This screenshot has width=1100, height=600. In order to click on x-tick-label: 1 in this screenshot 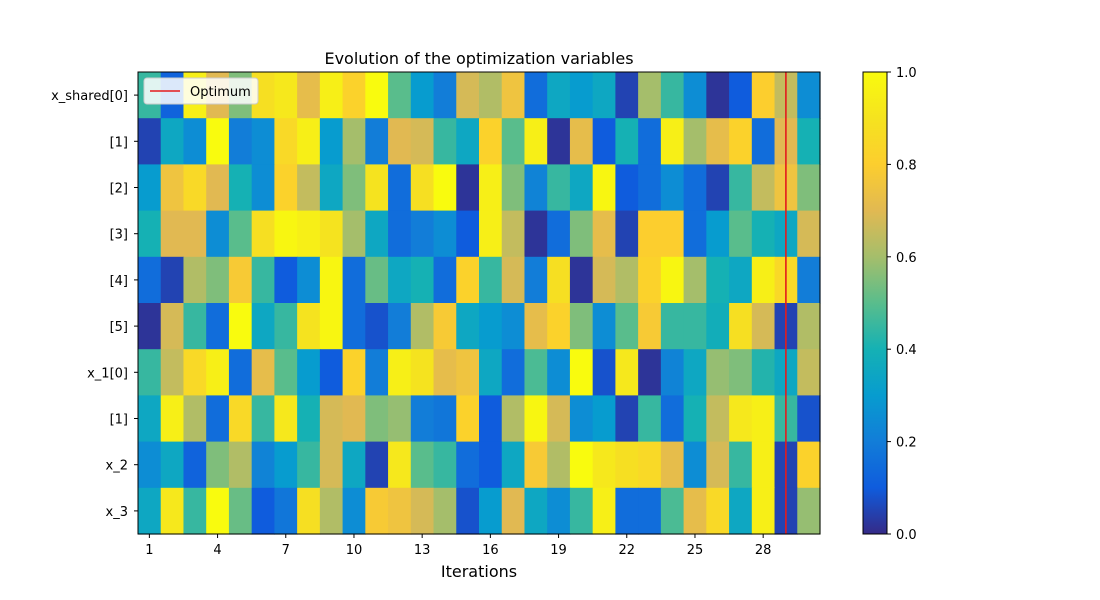, I will do `click(149, 550)`.